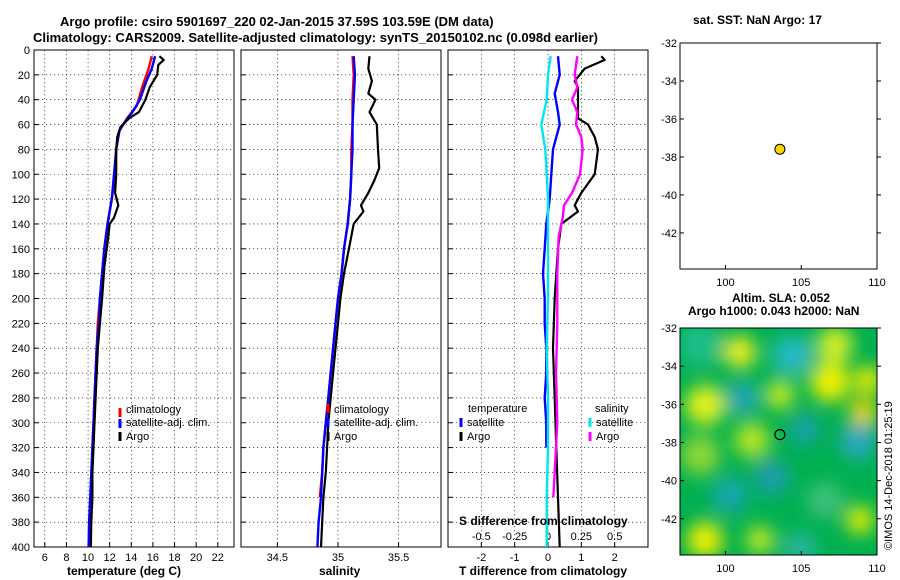  I want to click on sla-field-texture, so click(778, 441).